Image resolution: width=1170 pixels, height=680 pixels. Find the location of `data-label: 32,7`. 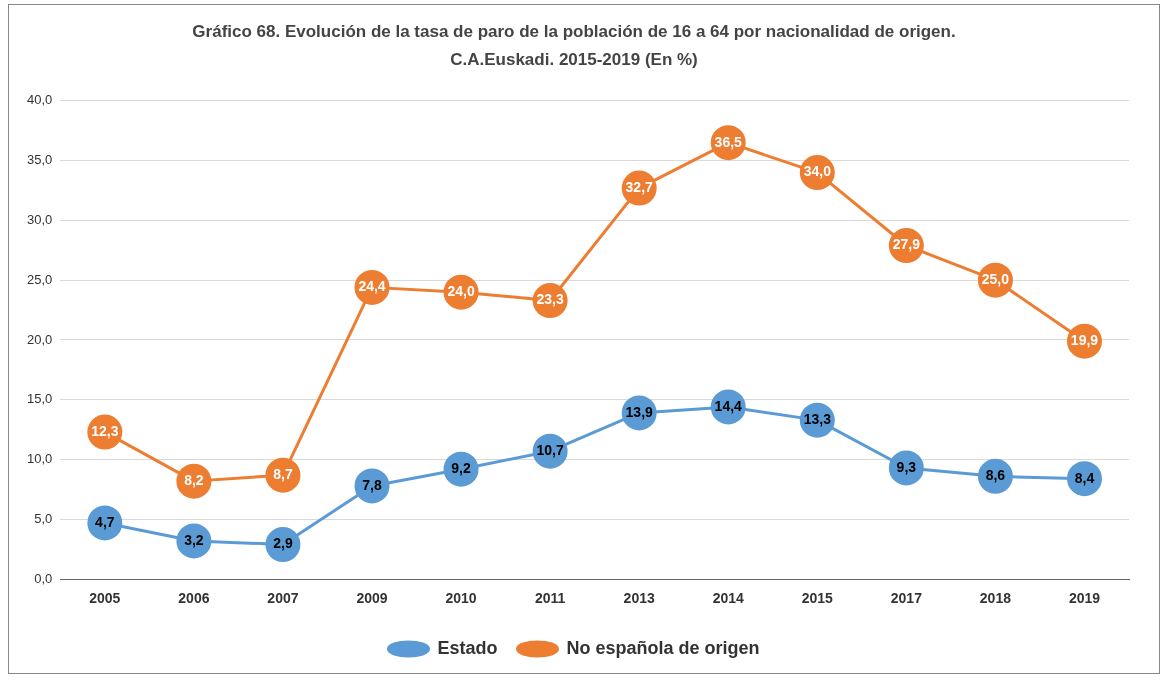

data-label: 32,7 is located at coordinates (639, 186).